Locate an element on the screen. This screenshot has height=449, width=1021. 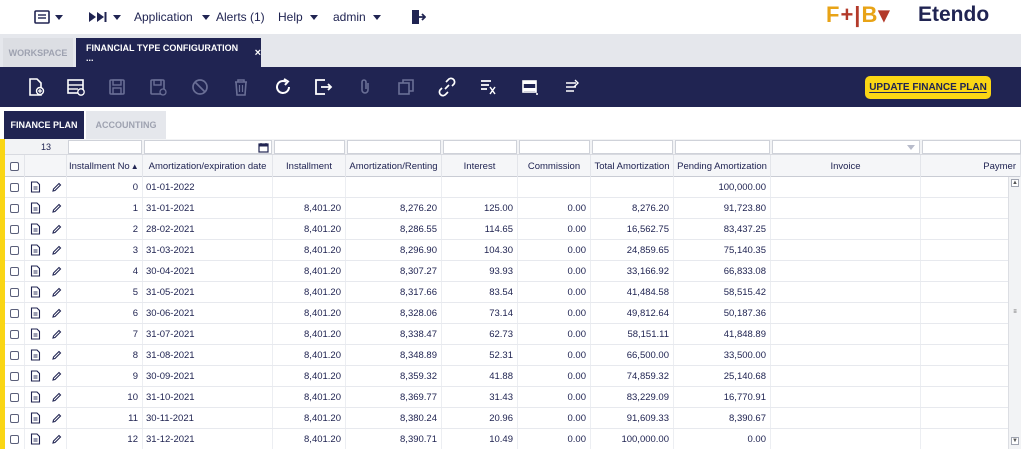
col-pending-amortization: Pending Amortization is located at coordinates (722, 166).